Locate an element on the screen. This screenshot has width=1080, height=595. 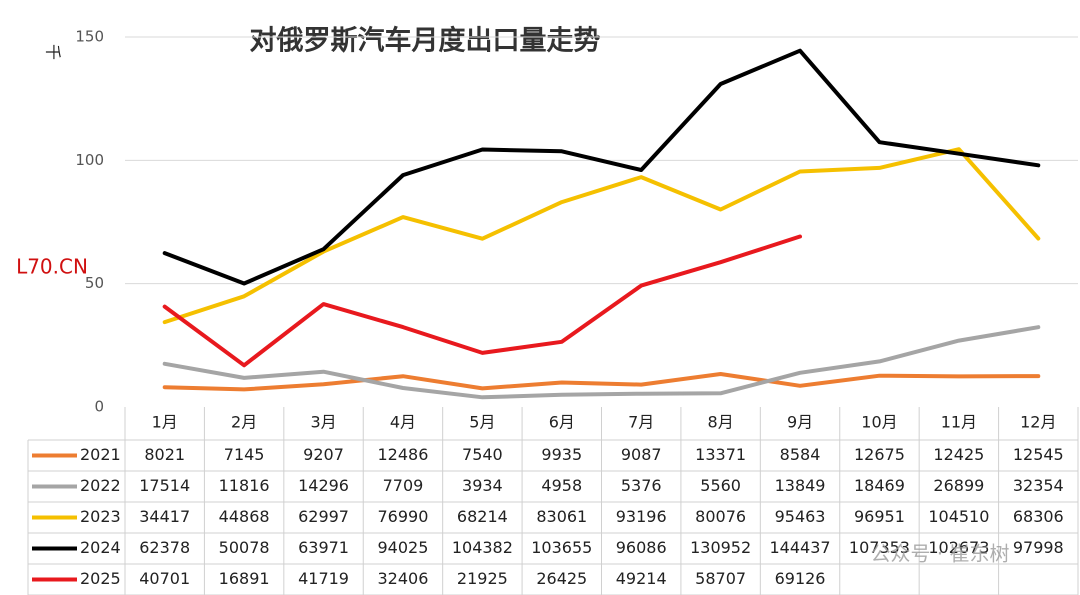
x-tick-label: 8月 is located at coordinates (721, 422).